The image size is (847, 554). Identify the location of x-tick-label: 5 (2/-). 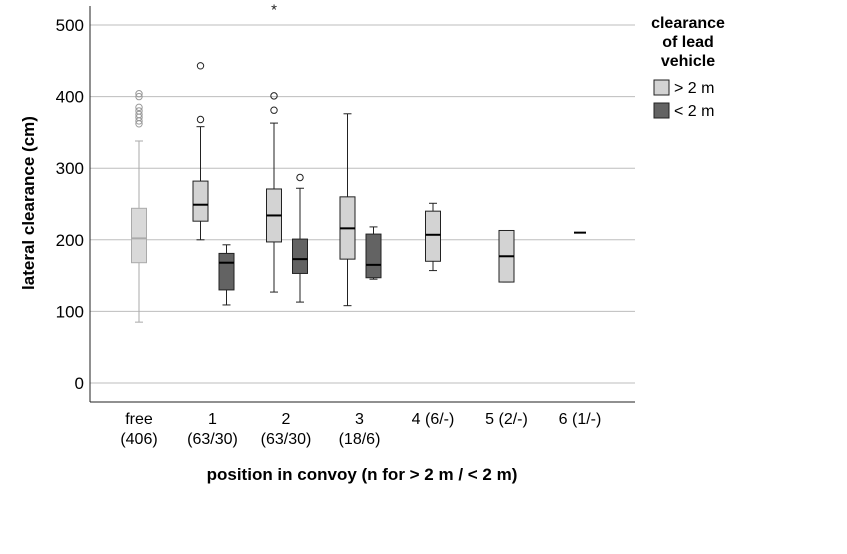
(506, 419).